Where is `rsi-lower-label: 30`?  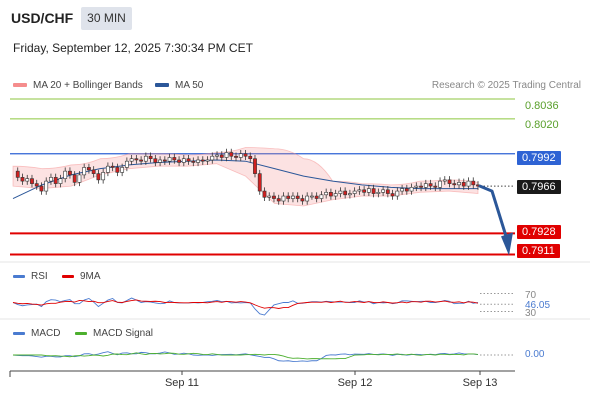
rsi-lower-label: 30 is located at coordinates (531, 312).